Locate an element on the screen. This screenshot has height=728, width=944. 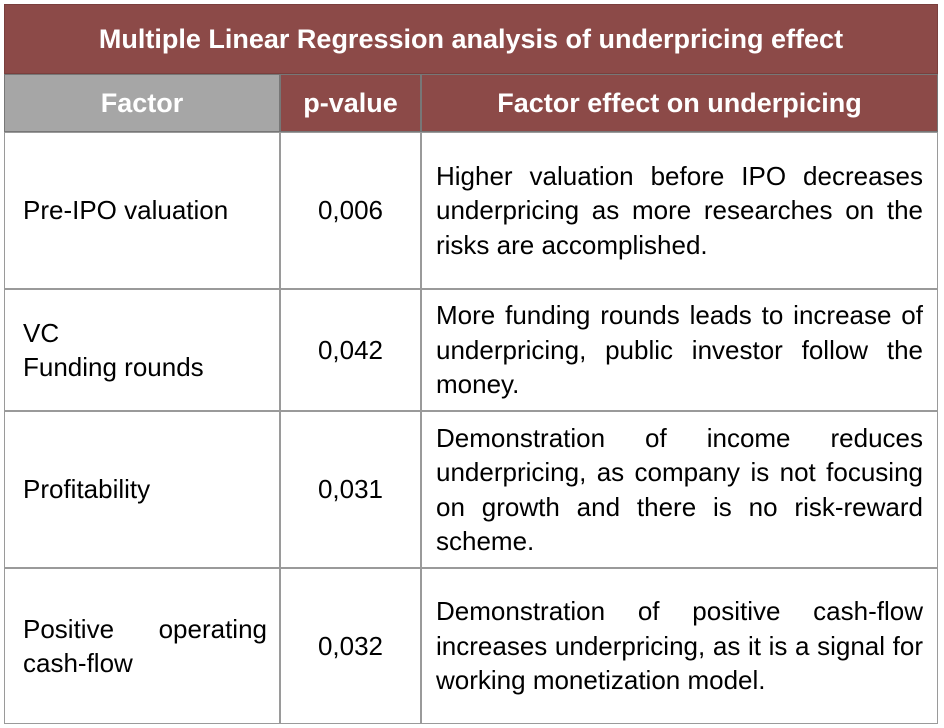
pvalue-cell: 0,031 is located at coordinates (350, 489).